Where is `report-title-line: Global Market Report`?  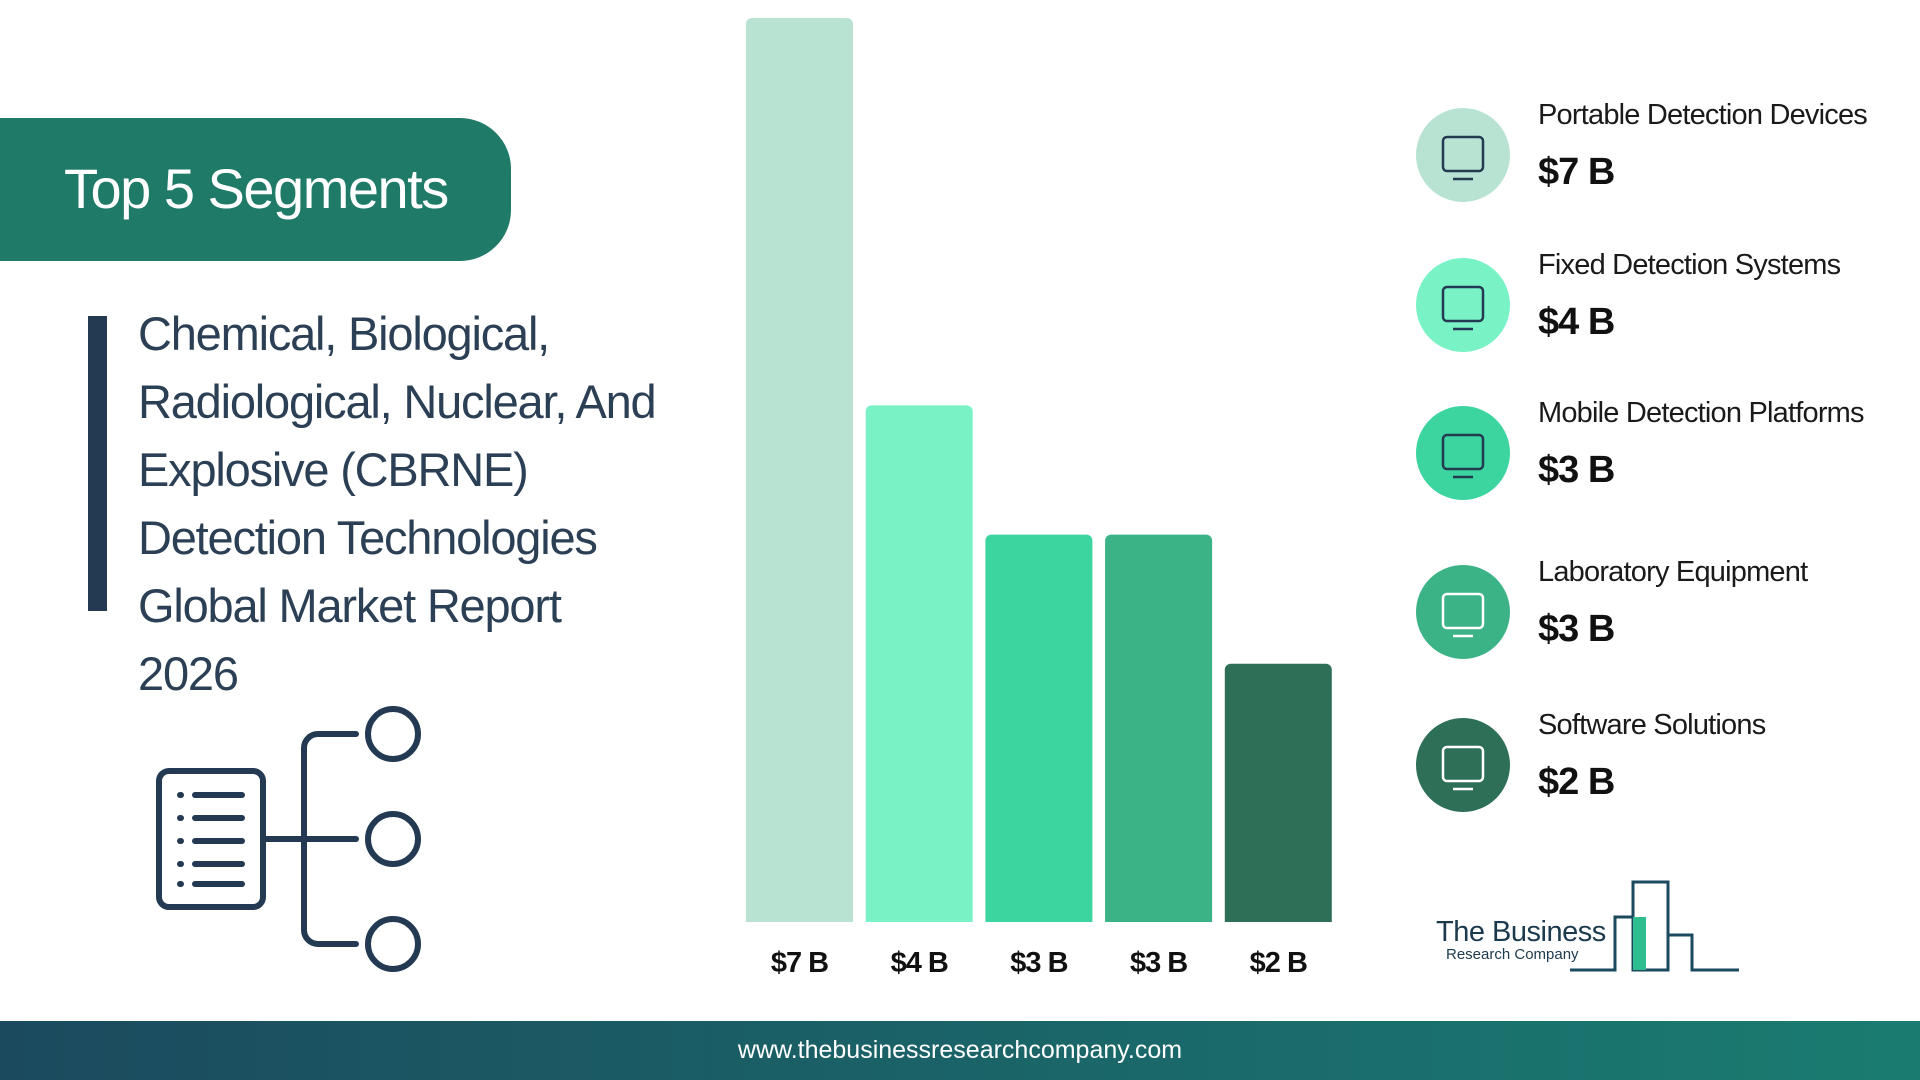 report-title-line: Global Market Report is located at coordinates (350, 605).